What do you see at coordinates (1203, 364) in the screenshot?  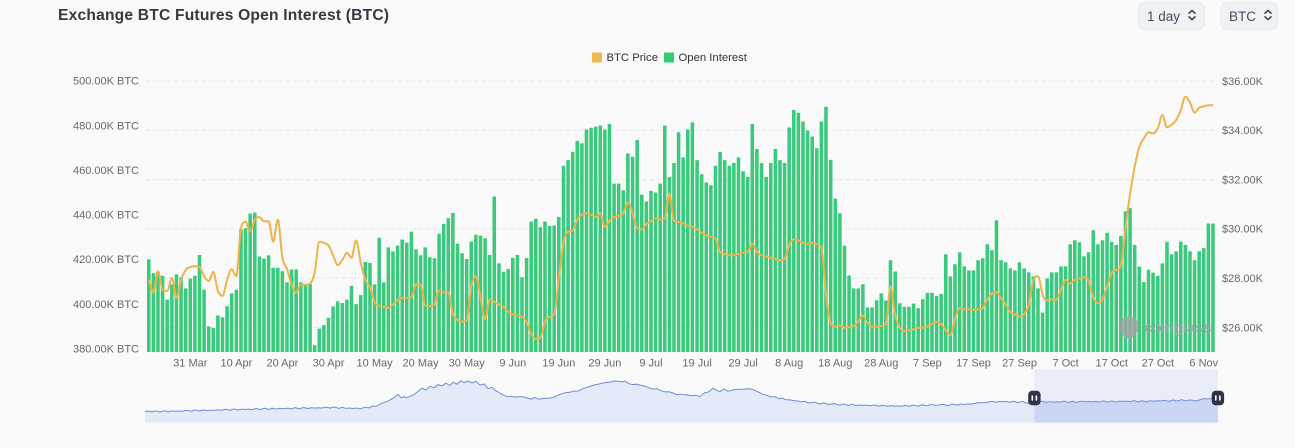 I see `svg-text: 6 Nov` at bounding box center [1203, 364].